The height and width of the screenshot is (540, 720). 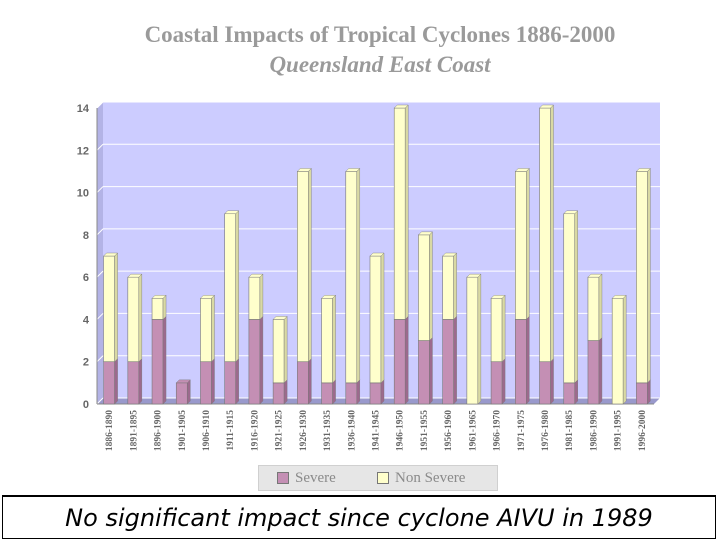 I want to click on x-tick-label: 1966-1970, so click(x=498, y=430).